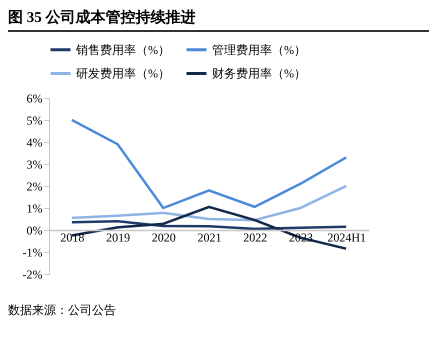 The image size is (437, 347). What do you see at coordinates (218, 20) in the screenshot?
I see `chart-title: 图 35 公司成本管控持续推进` at bounding box center [218, 20].